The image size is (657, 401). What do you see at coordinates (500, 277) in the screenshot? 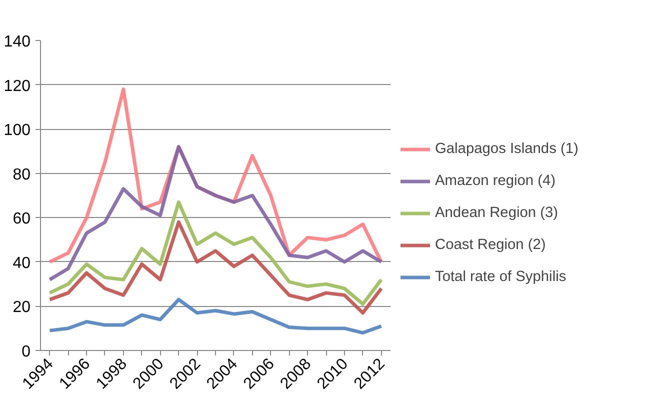
I see `legend-label: Total rate of Syphilis` at bounding box center [500, 277].